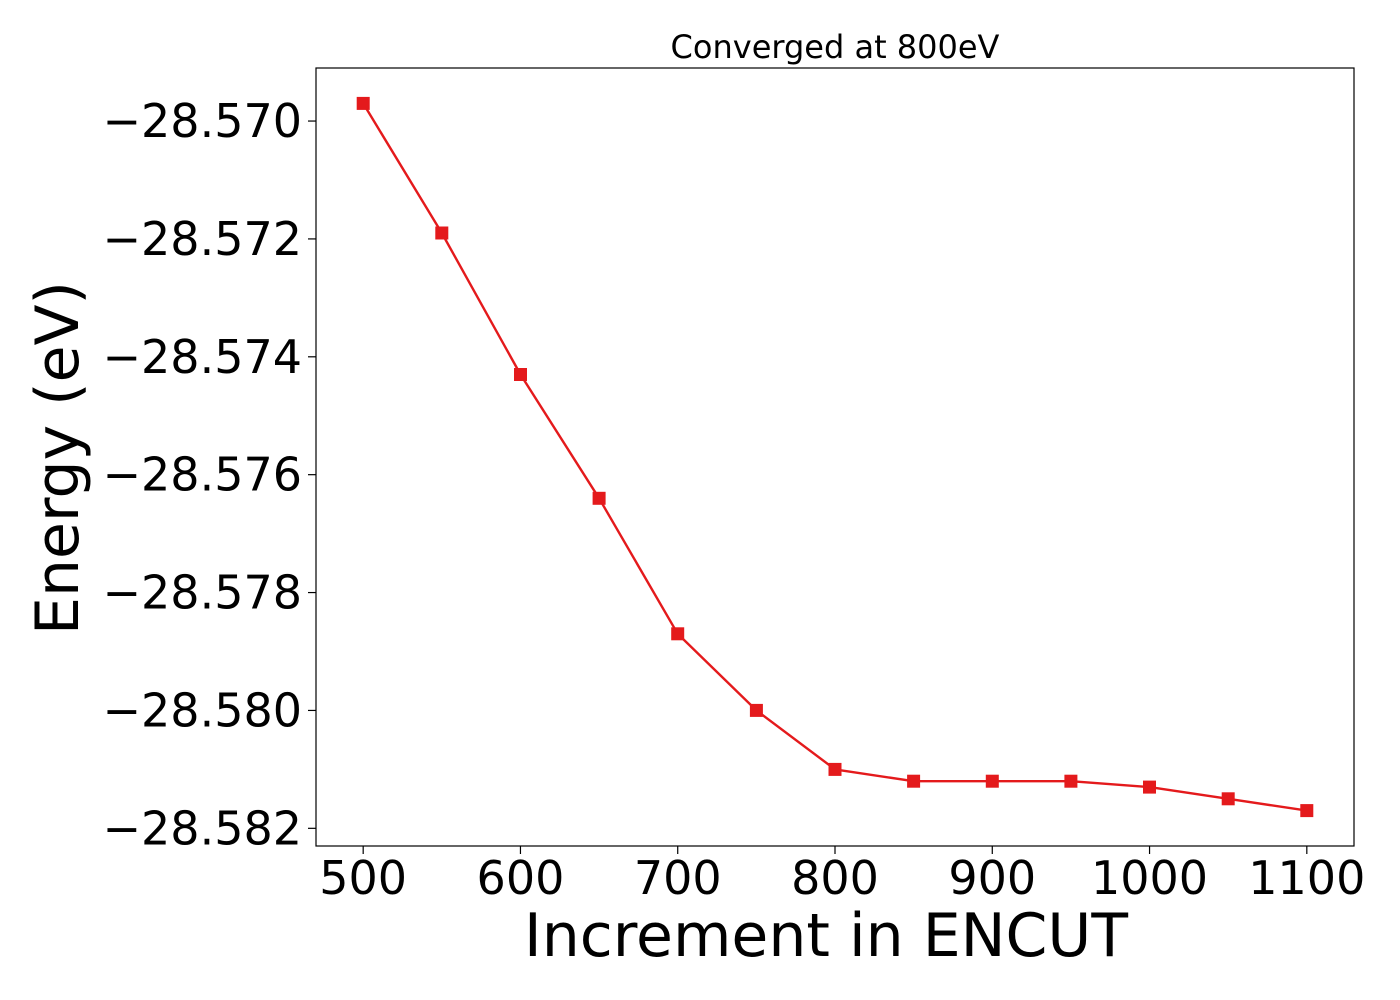 This screenshot has width=1400, height=1000. What do you see at coordinates (992, 878) in the screenshot?
I see `x-tick-label: 900` at bounding box center [992, 878].